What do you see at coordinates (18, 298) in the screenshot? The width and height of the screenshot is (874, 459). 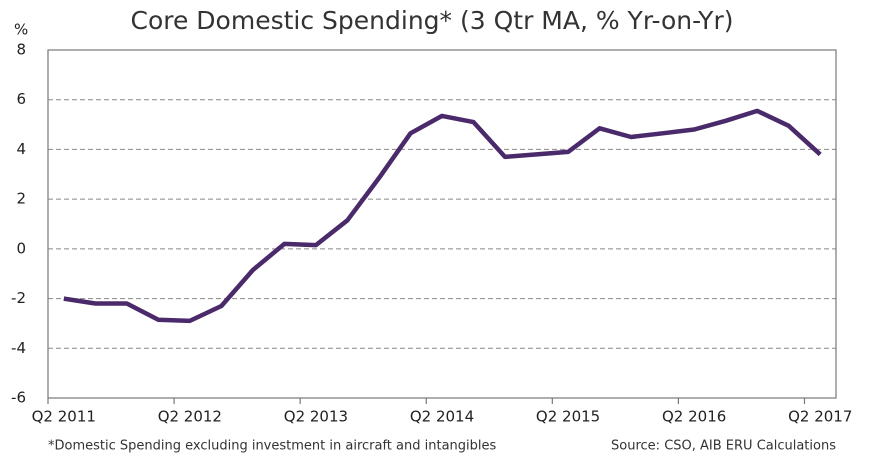 I see `y-tick-label: -2` at bounding box center [18, 298].